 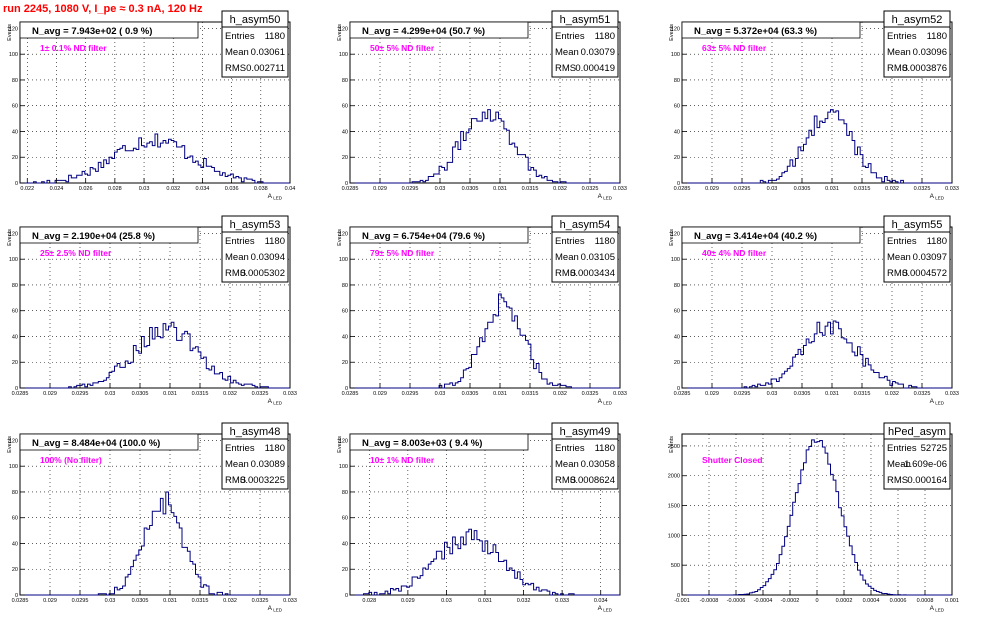 What do you see at coordinates (763, 601) in the screenshot?
I see `x-tick-label: -0.0004` at bounding box center [763, 601].